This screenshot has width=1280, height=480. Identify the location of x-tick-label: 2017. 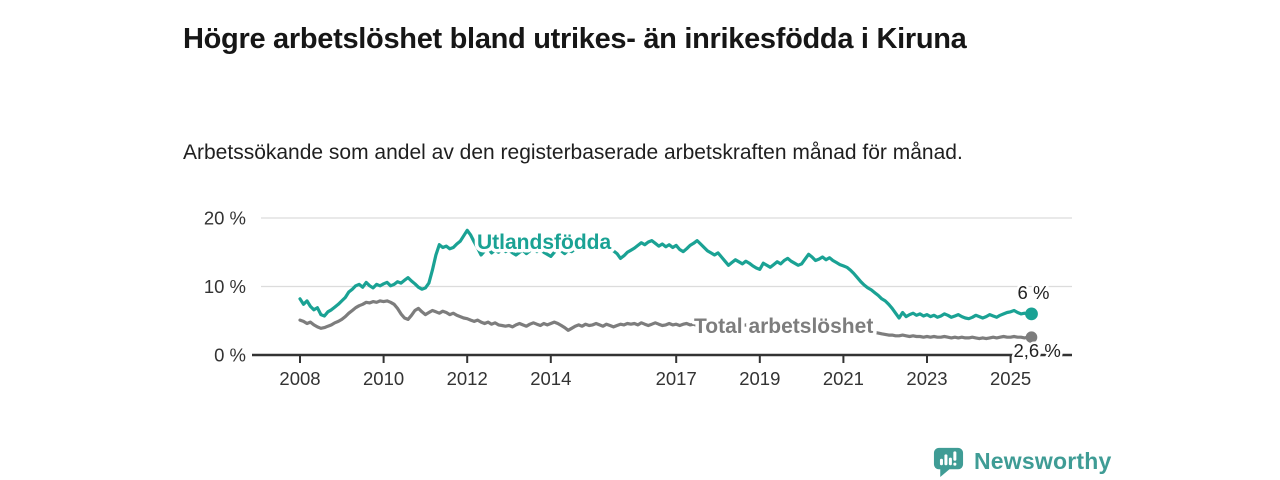
(676, 378).